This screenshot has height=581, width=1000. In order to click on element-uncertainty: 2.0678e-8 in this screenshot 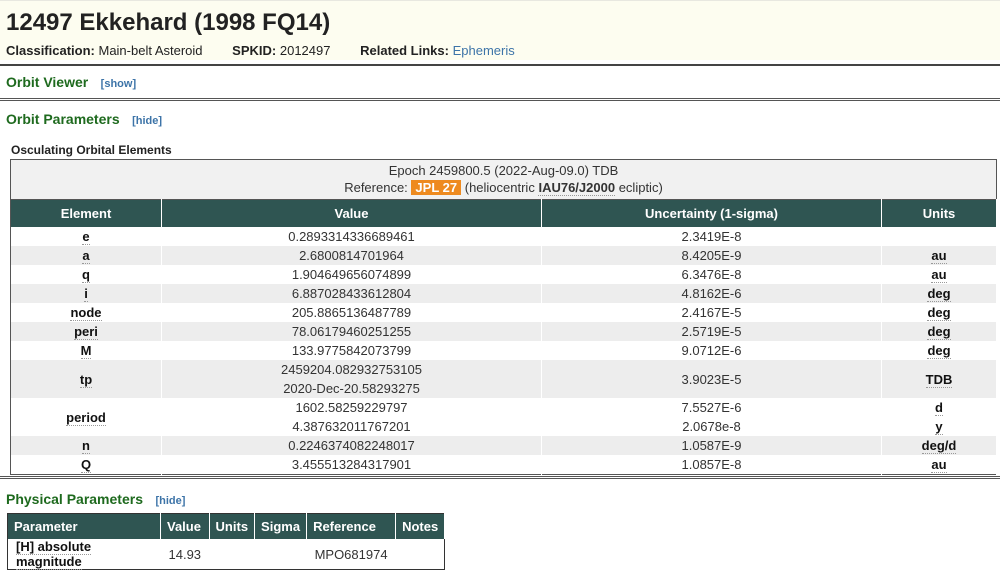, I will do `click(711, 426)`.